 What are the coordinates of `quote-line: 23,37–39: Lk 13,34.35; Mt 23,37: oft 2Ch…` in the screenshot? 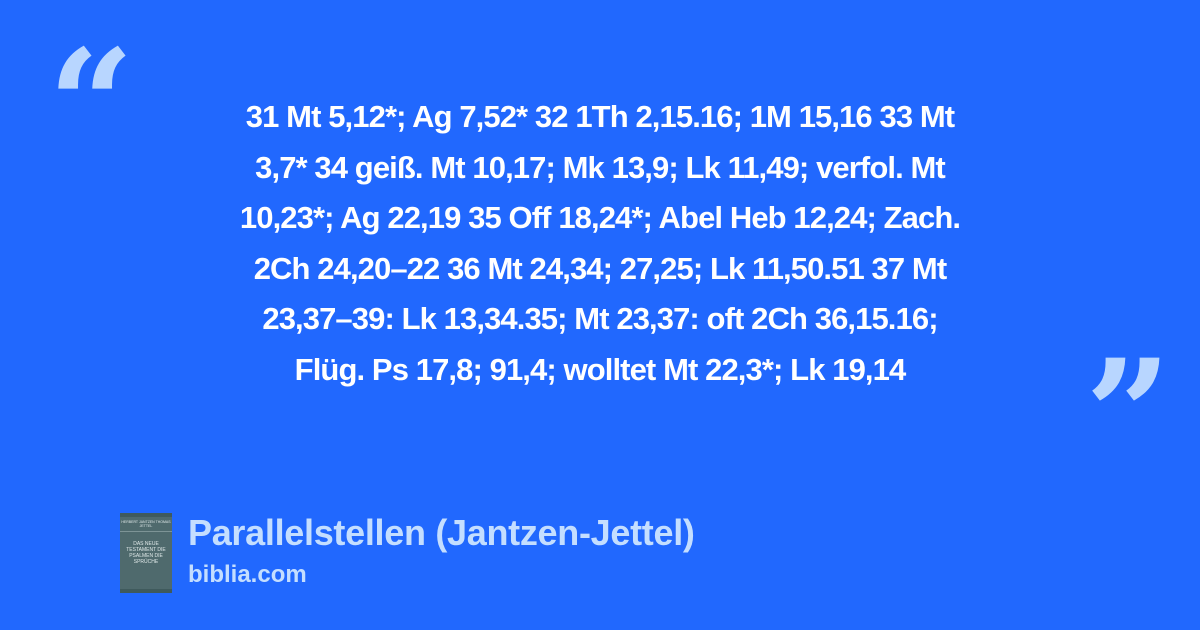 It's located at (600, 318).